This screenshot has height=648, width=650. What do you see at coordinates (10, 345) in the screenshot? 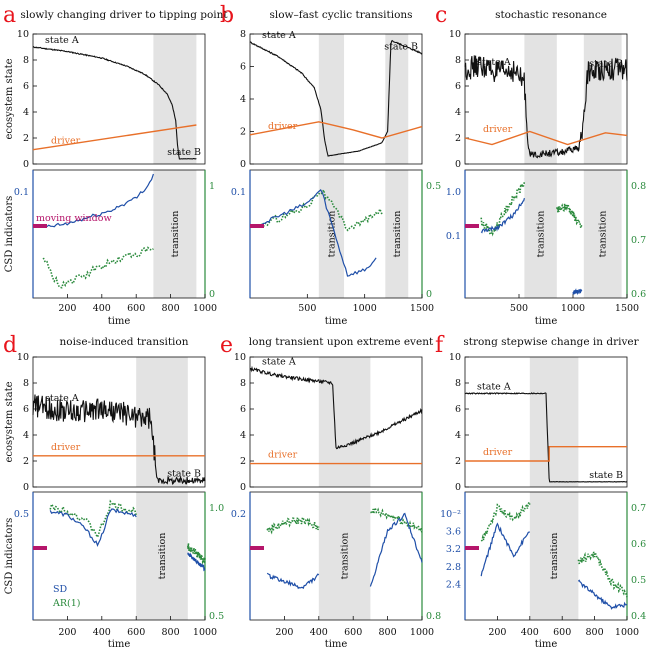
I see `panel-letter: d` at bounding box center [10, 345].